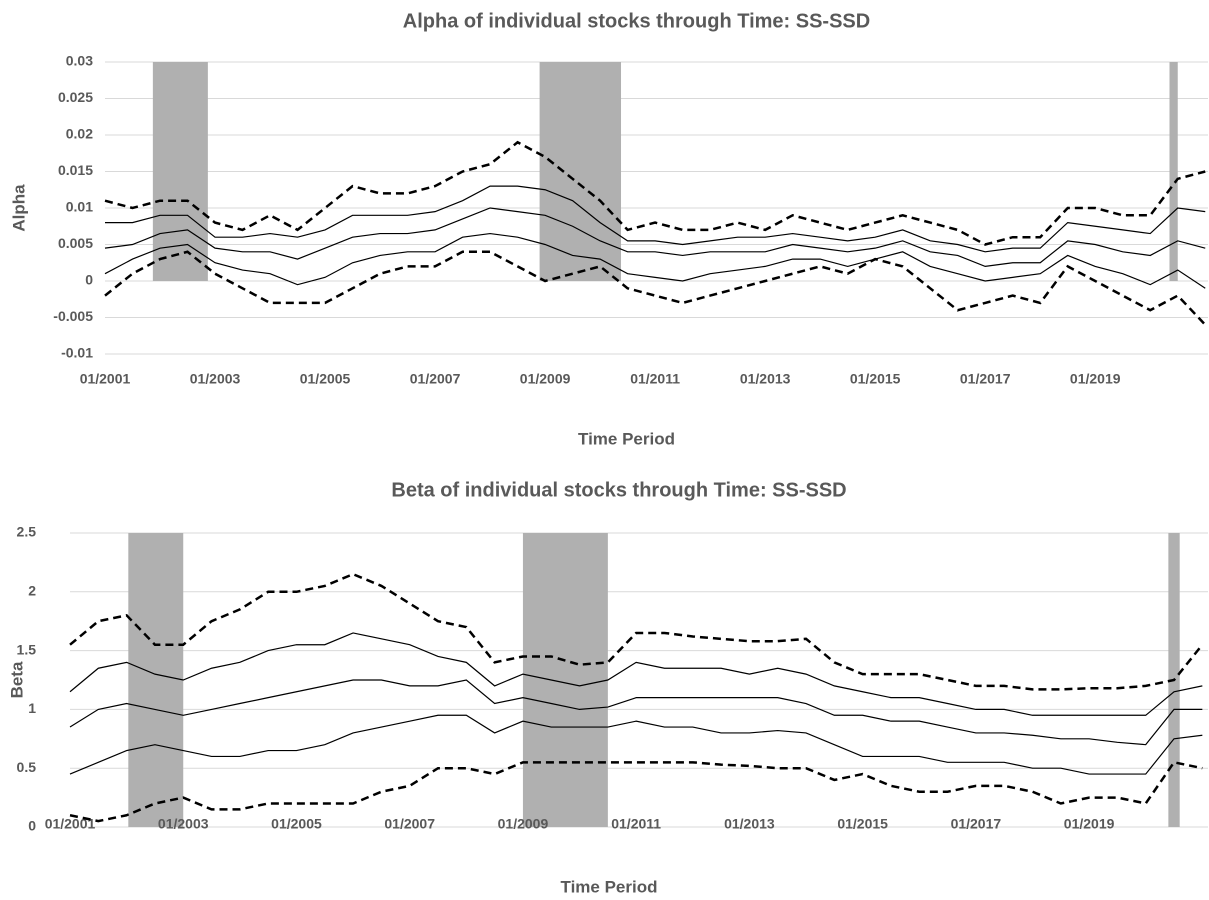 Image resolution: width=1209 pixels, height=900 pixels. I want to click on y-tick-label: 0.005, so click(75, 243).